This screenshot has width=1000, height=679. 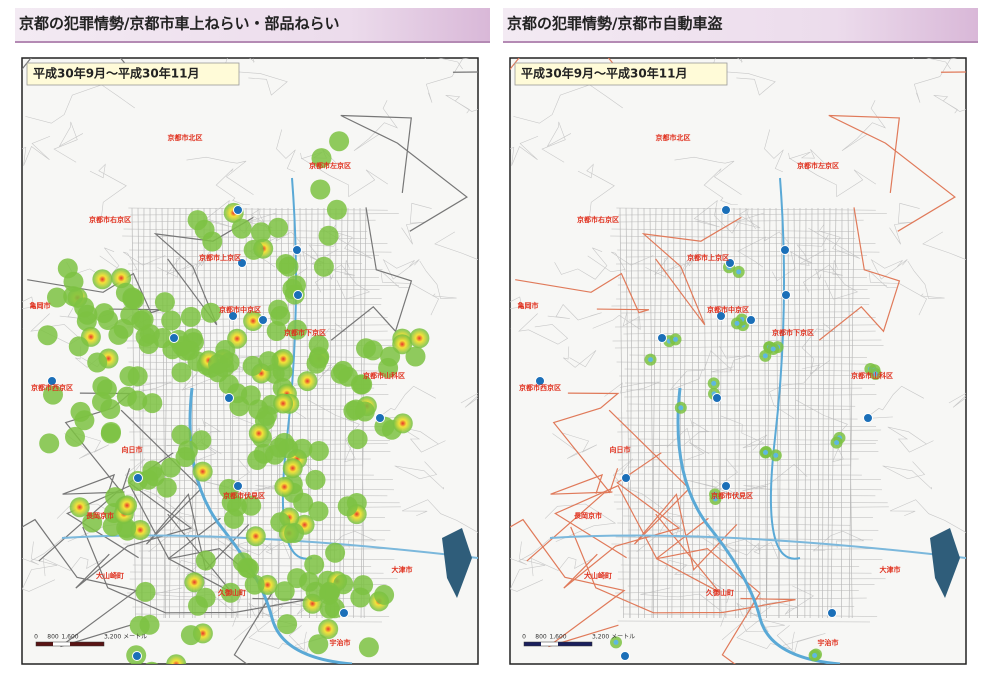 I want to click on lake, so click(x=457, y=563).